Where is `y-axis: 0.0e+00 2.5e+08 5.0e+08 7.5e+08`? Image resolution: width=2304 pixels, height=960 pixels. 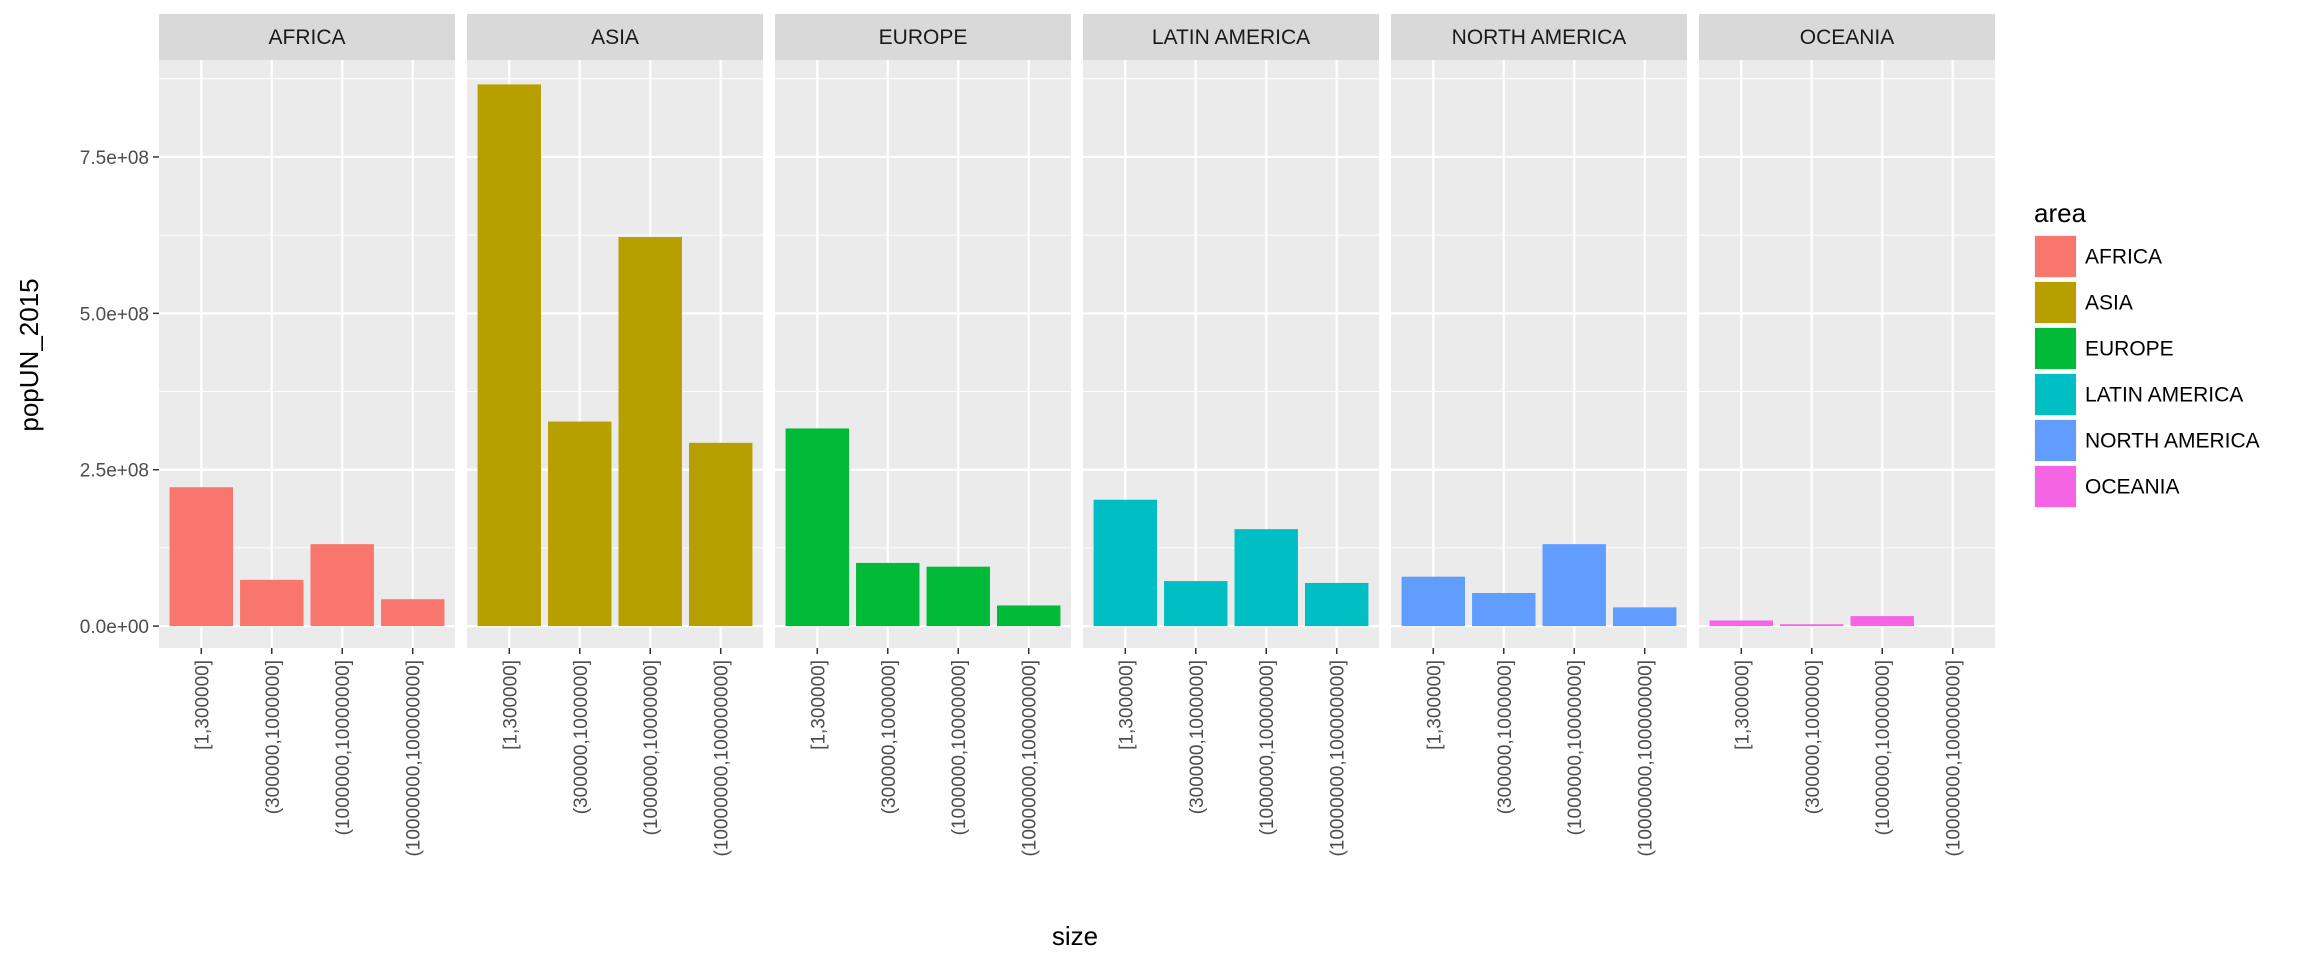 y-axis: 0.0e+00 2.5e+08 5.0e+08 7.5e+08 is located at coordinates (119, 393).